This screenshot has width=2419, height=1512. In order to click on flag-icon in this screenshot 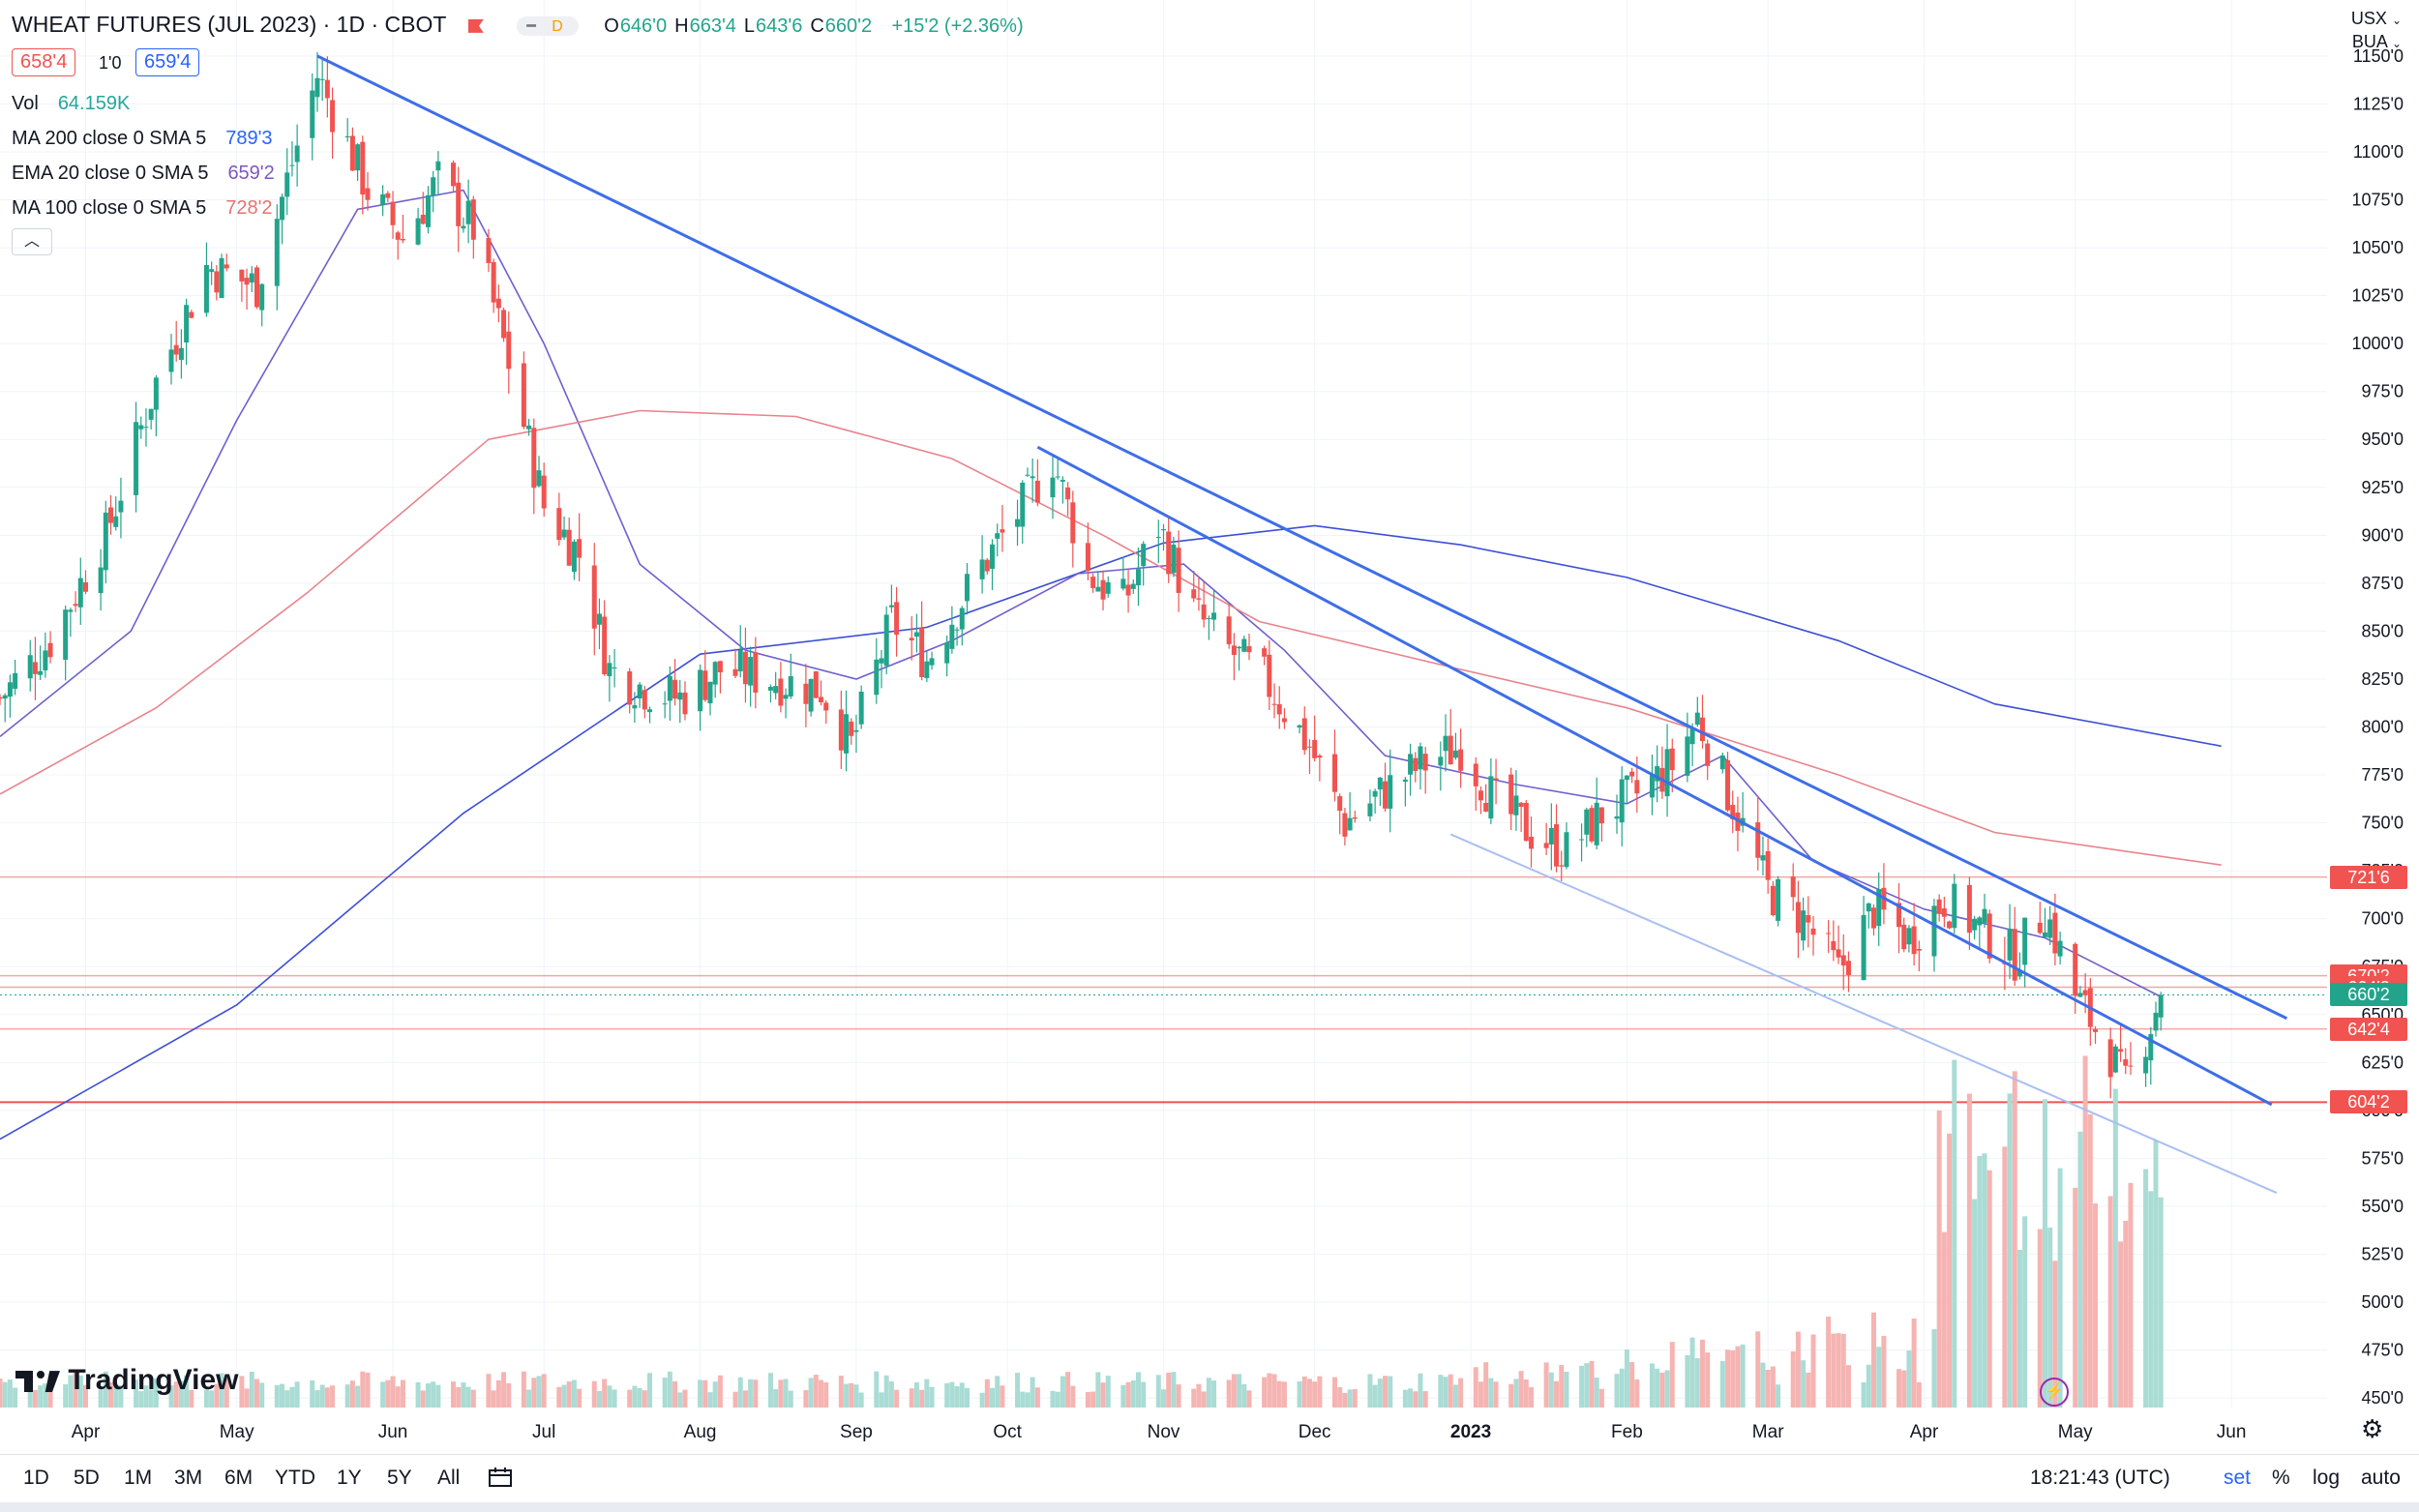, I will do `click(476, 26)`.